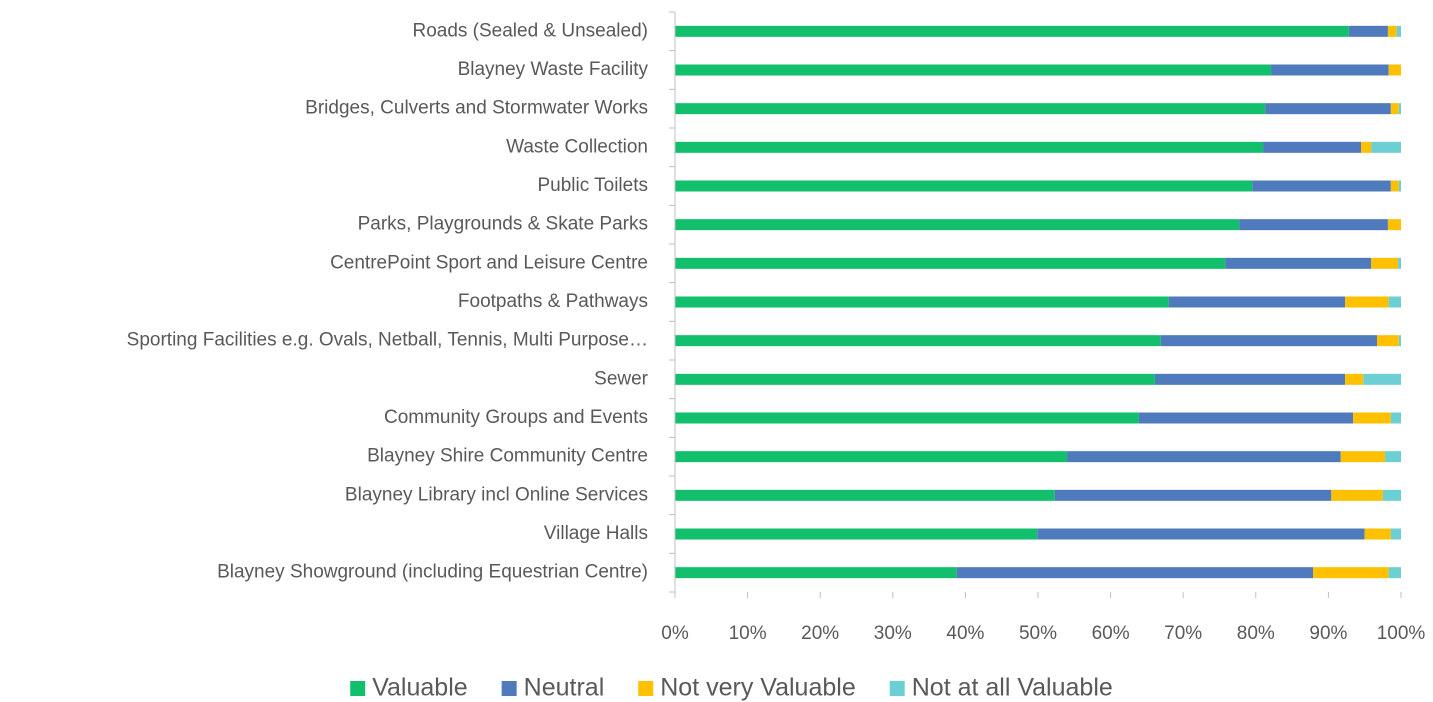  Describe the element at coordinates (621, 378) in the screenshot. I see `y-tick-label: Sewer` at that location.